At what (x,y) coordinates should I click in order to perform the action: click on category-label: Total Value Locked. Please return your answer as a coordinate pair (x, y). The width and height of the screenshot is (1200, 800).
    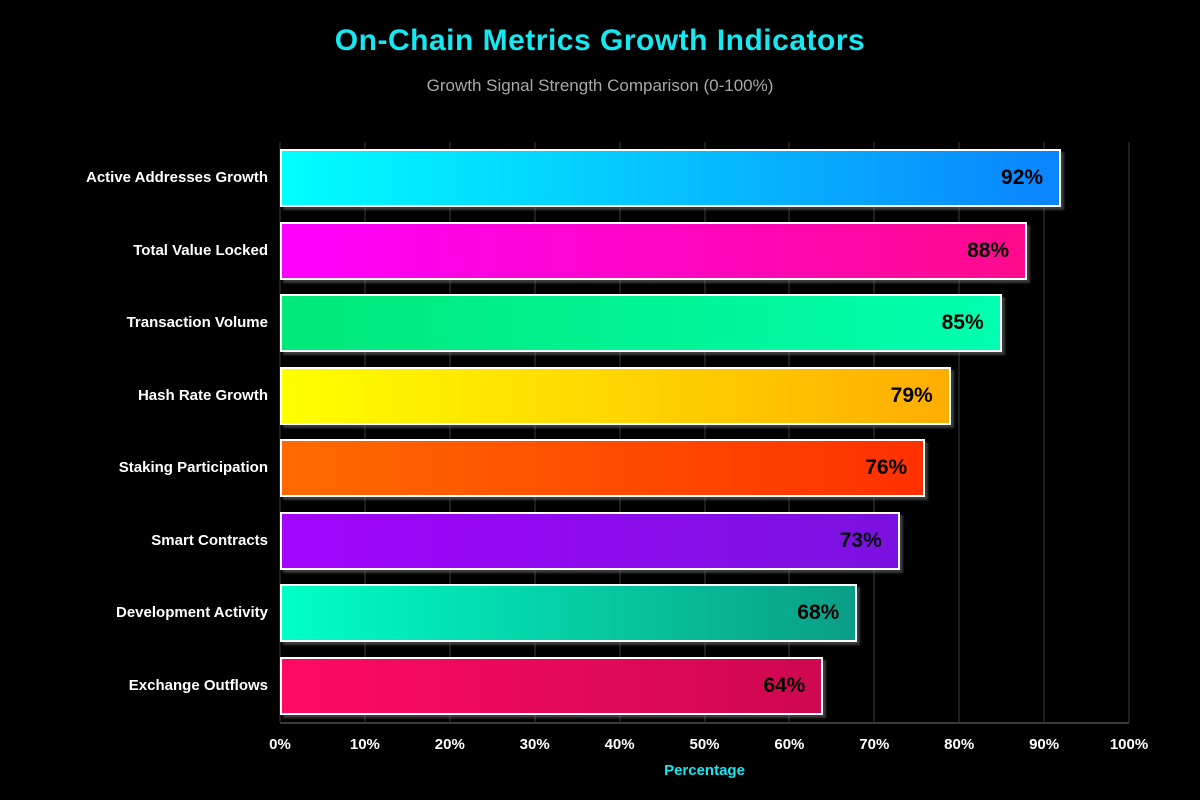
    Looking at the image, I should click on (200, 250).